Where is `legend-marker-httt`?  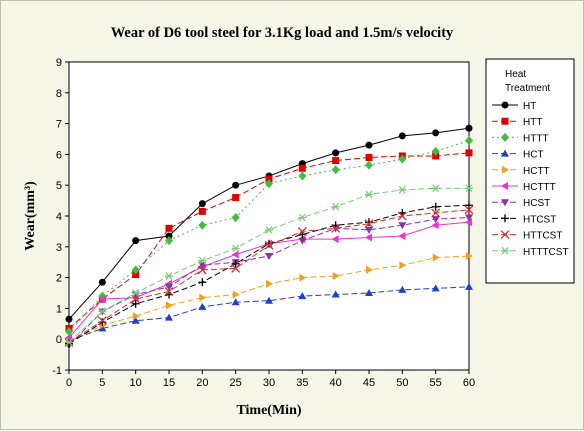
legend-marker-httt is located at coordinates (505, 137).